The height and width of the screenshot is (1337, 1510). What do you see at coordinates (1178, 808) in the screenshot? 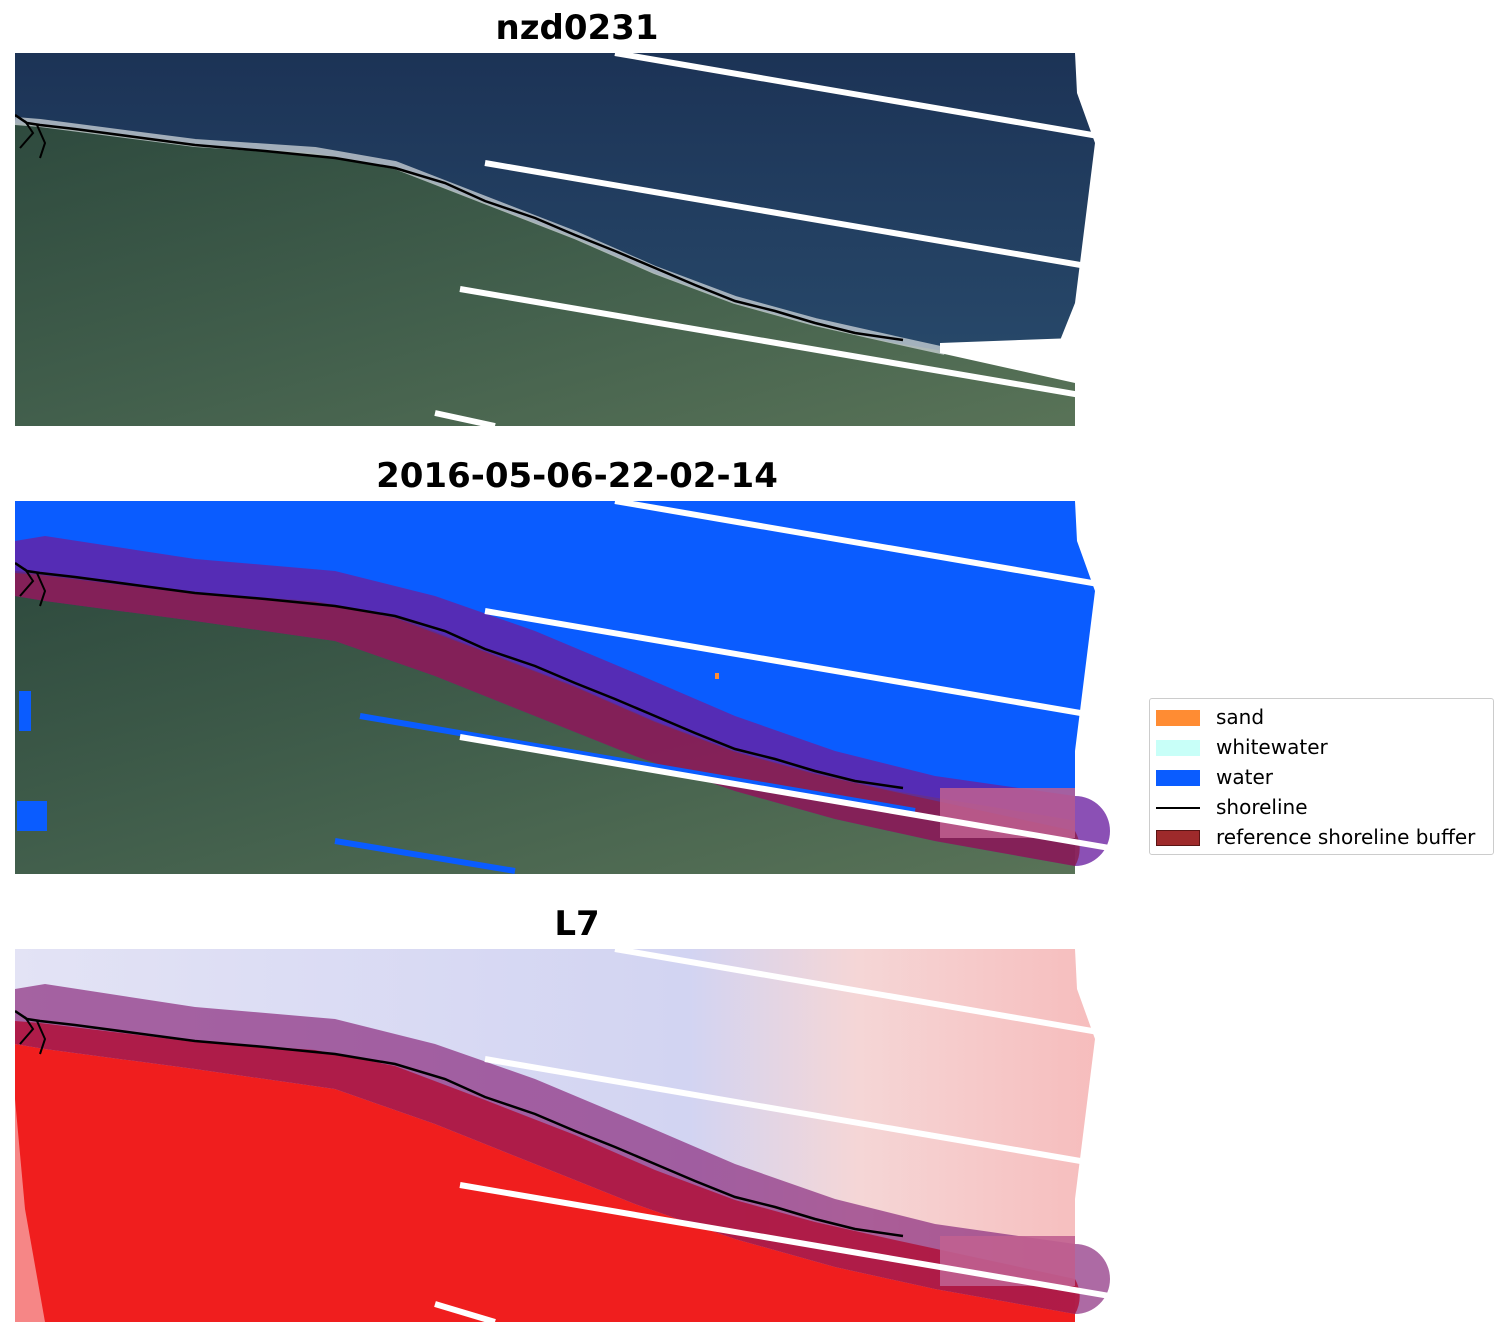
I see `shoreline-line-swatch` at bounding box center [1178, 808].